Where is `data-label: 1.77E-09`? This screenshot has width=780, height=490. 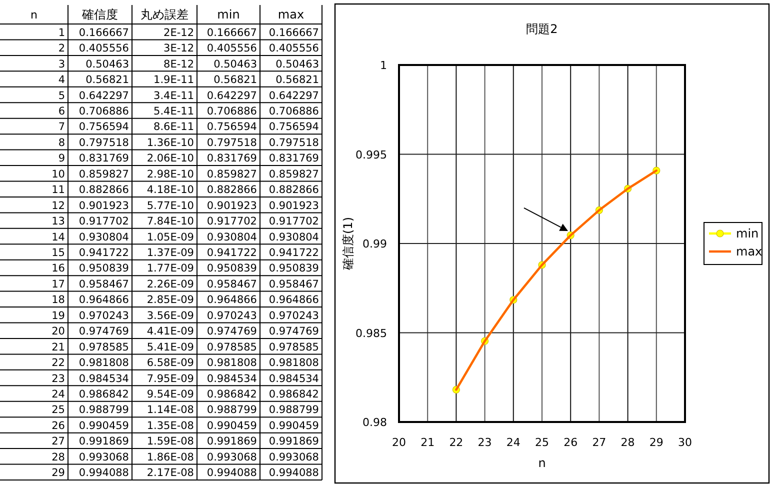 data-label: 1.77E-09 is located at coordinates (170, 268).